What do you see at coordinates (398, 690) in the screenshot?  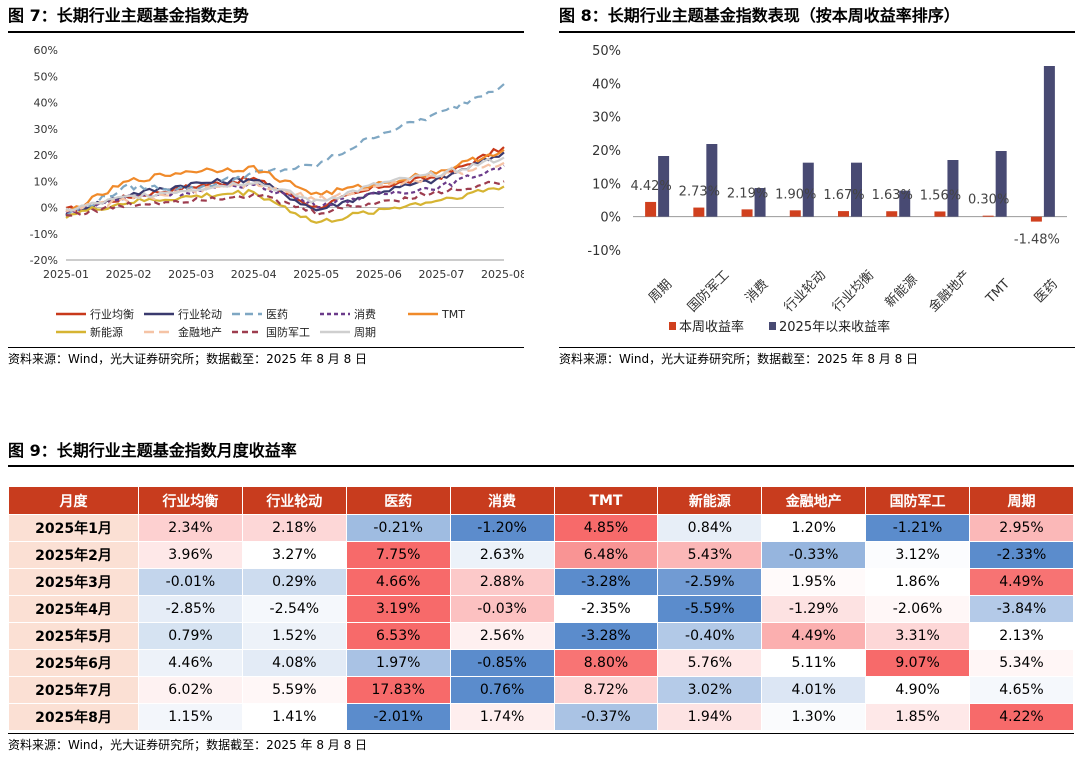 I see `return-cell: 17.83%` at bounding box center [398, 690].